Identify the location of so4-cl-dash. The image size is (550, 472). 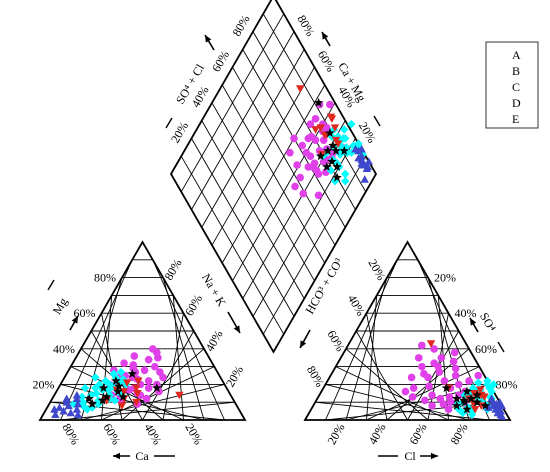
(169, 123).